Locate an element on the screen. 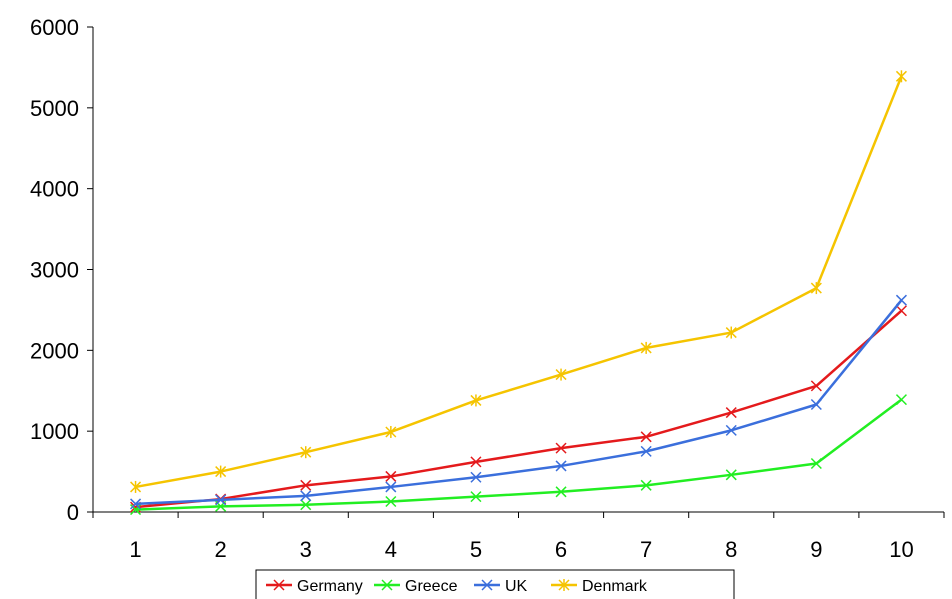  y-tick-label: 4000 is located at coordinates (54, 189).